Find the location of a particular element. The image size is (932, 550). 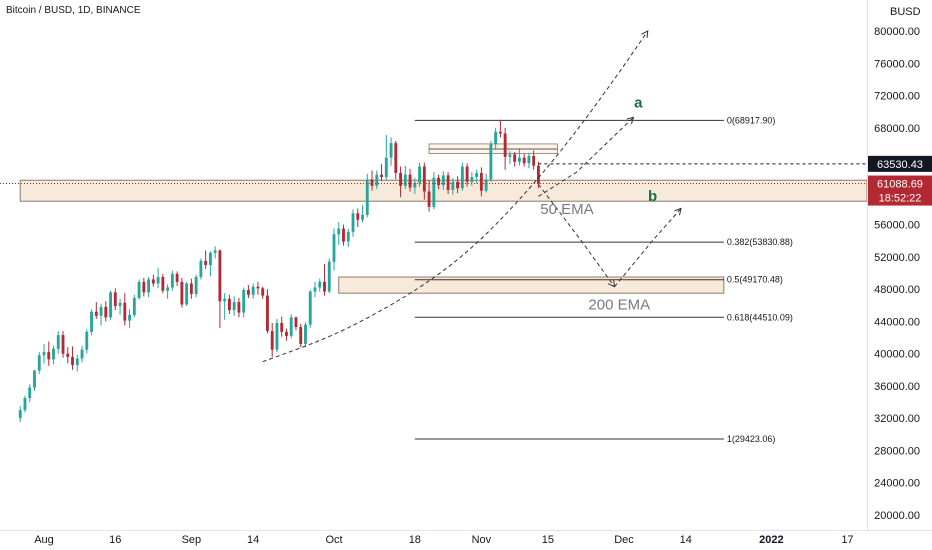

current-price-tag-text: 63530.43 is located at coordinates (900, 165).